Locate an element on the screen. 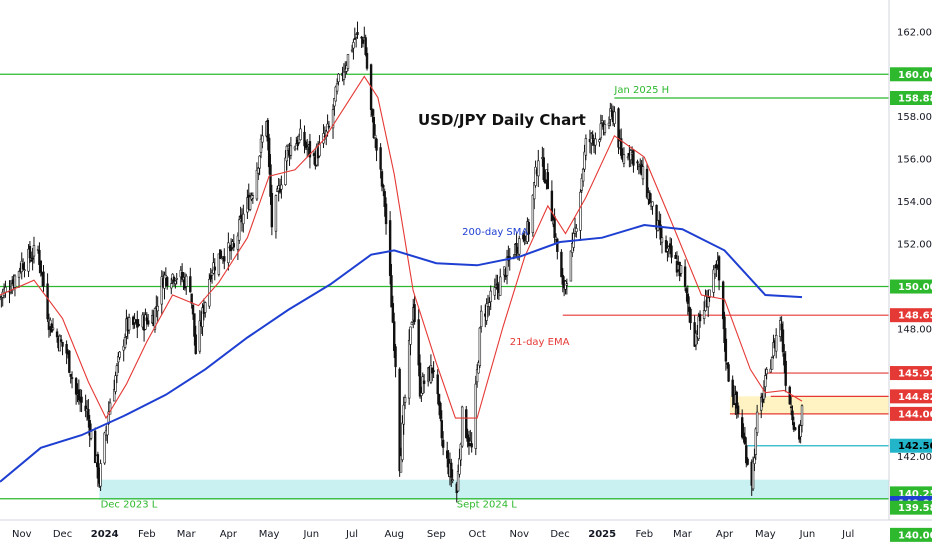  price-label-text: 158.882 is located at coordinates (915, 99).